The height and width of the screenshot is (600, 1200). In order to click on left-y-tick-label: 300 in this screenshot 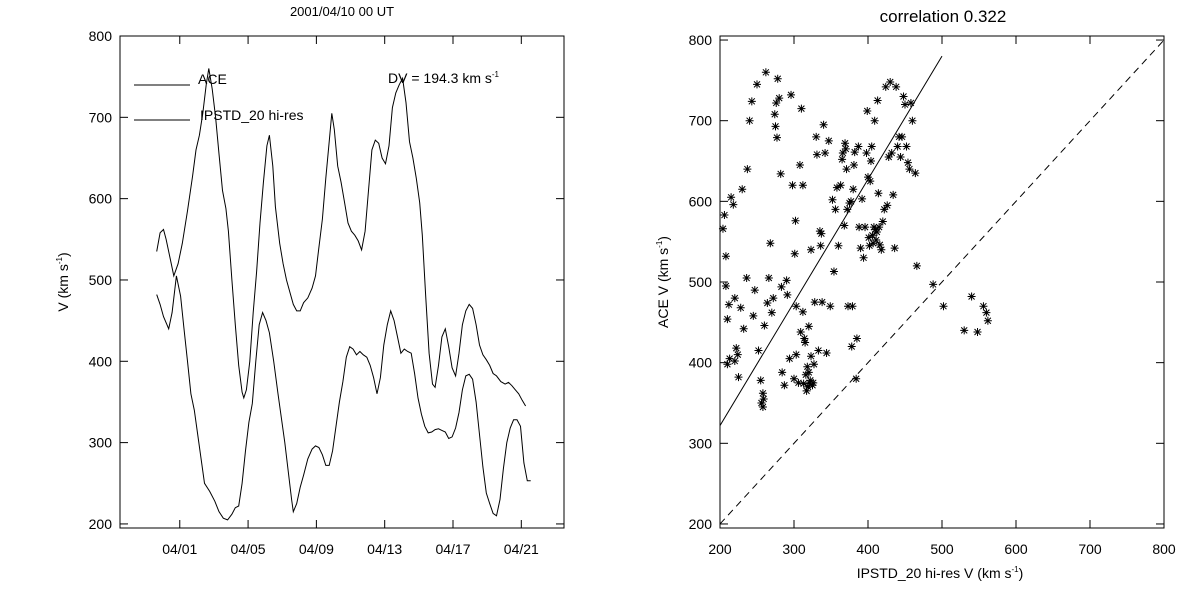, I will do `click(101, 443)`.